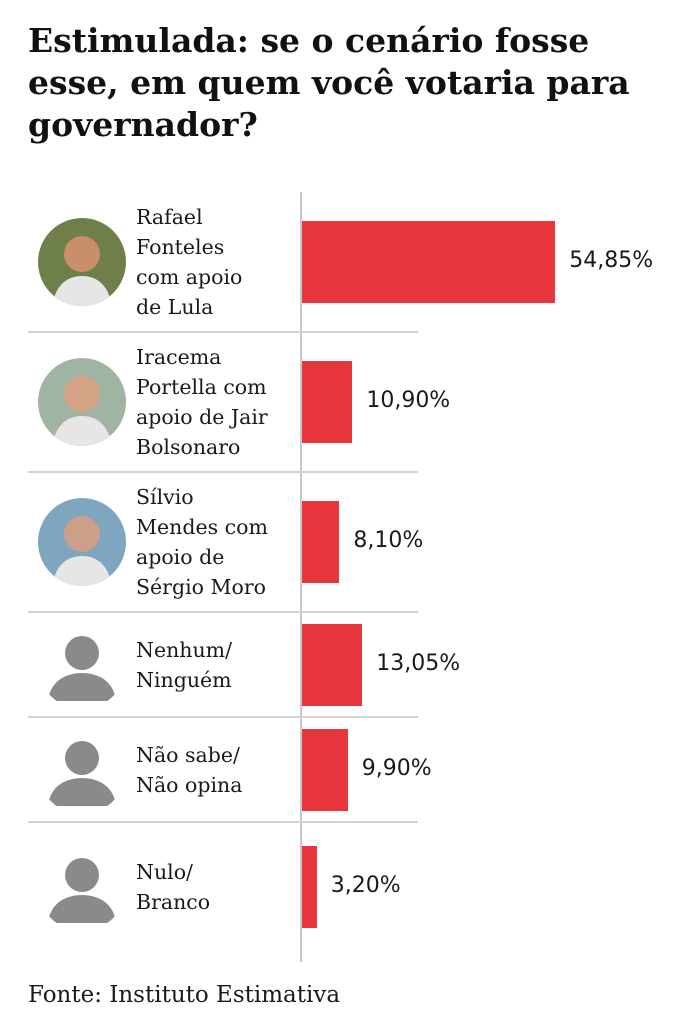 The width and height of the screenshot is (676, 1024). I want to click on baseline-axis, so click(301, 577).